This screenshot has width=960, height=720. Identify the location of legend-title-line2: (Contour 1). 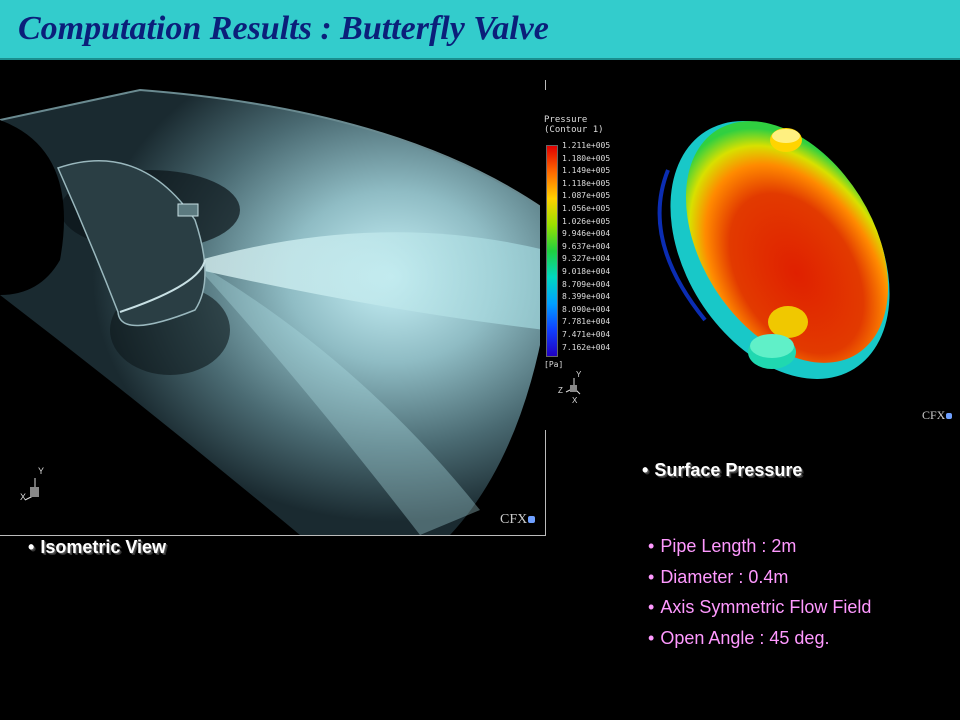
(574, 130).